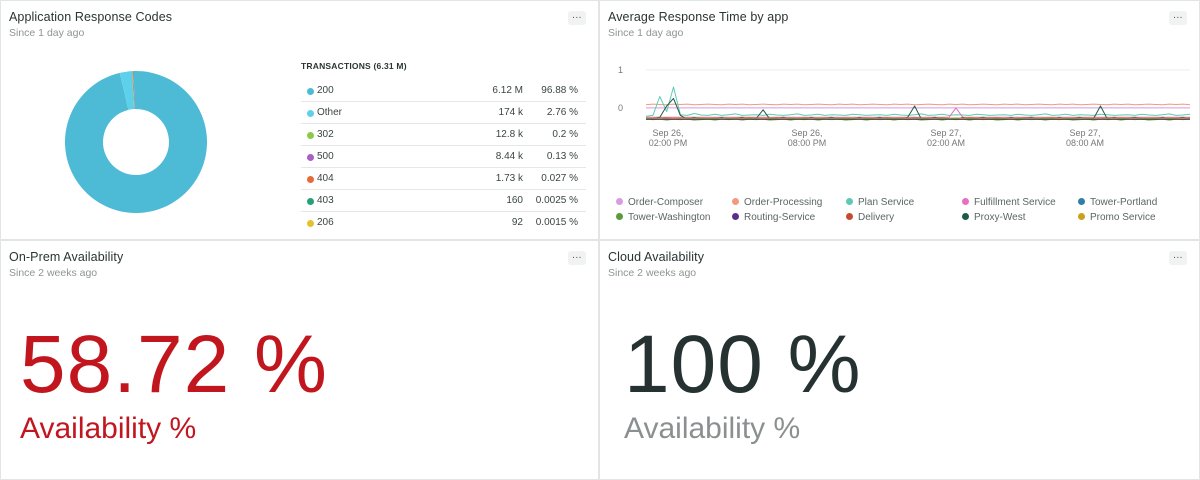 Image resolution: width=1200 pixels, height=480 pixels. I want to click on row-value: 174 k, so click(510, 112).